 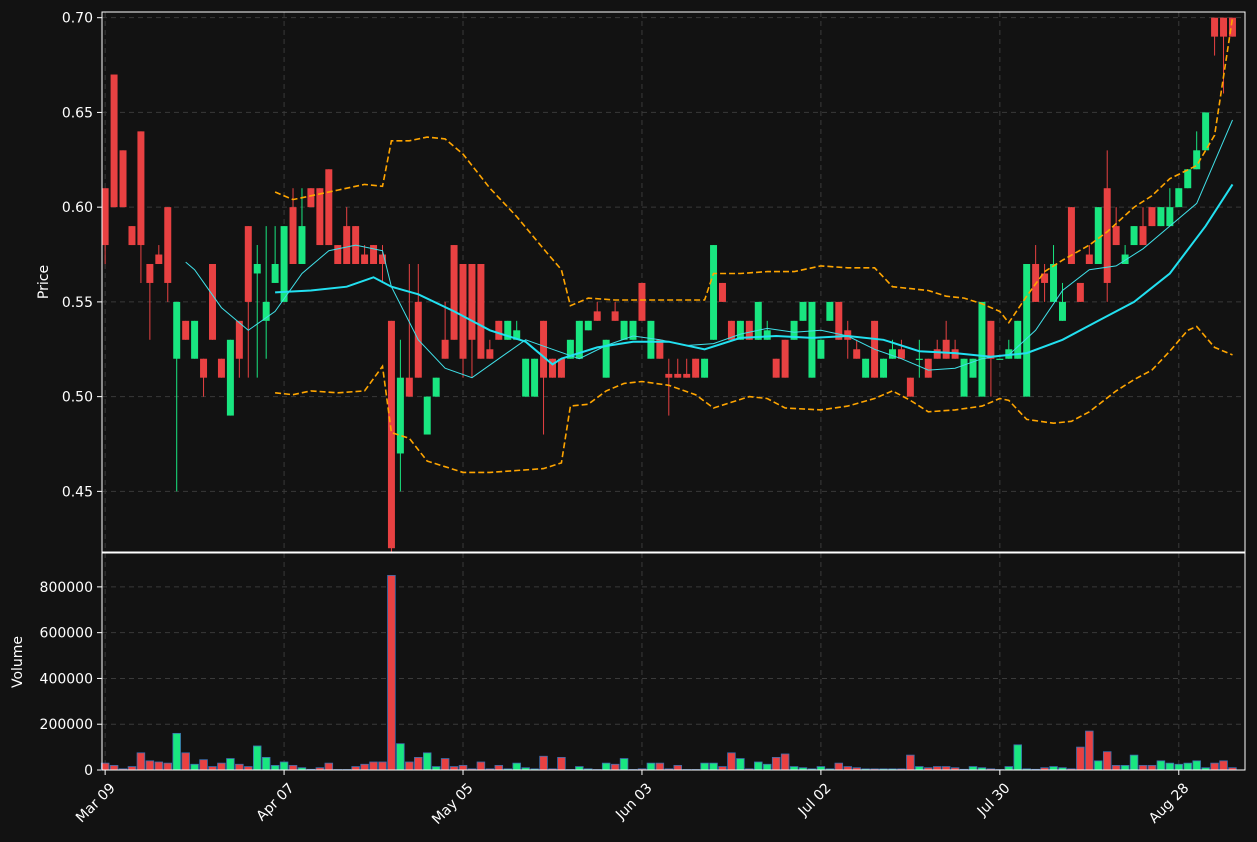 I want to click on y-tick-label: 0.50, so click(x=77, y=398).